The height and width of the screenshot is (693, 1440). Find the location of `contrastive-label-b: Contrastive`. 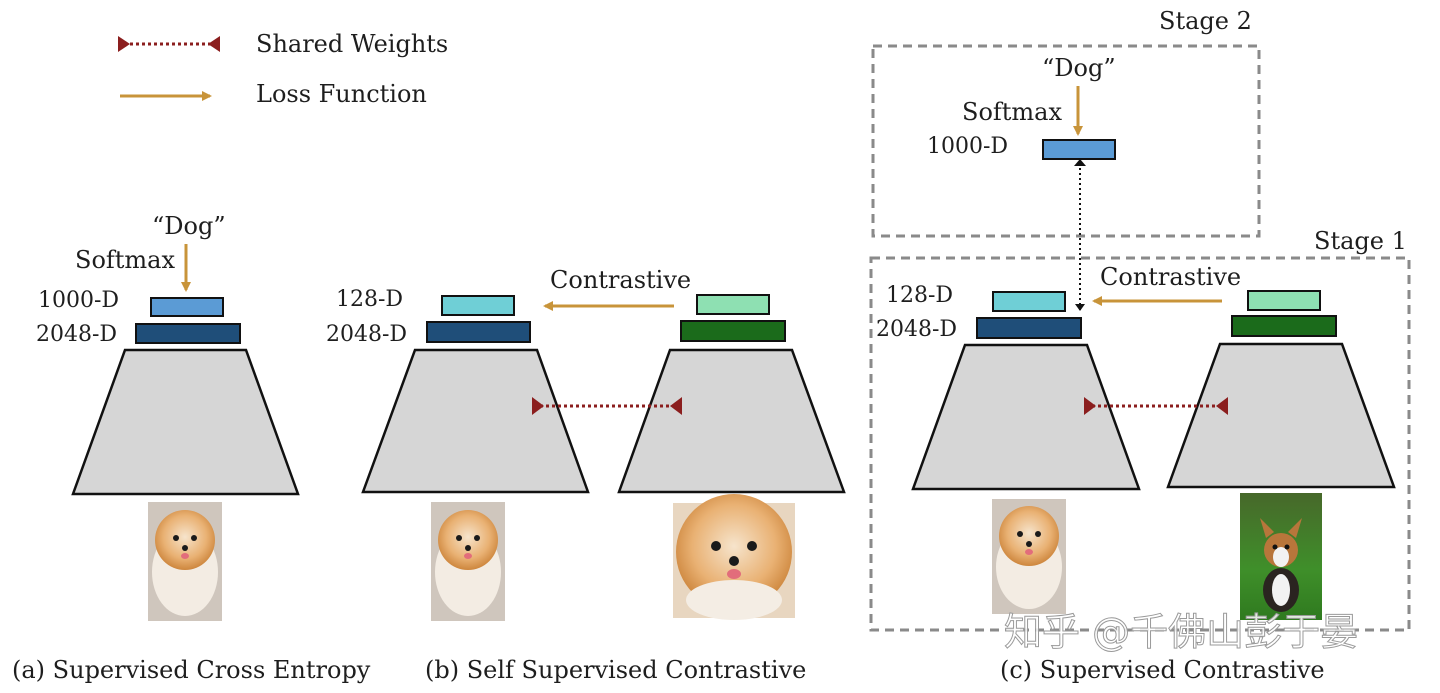

contrastive-label-b: Contrastive is located at coordinates (620, 280).